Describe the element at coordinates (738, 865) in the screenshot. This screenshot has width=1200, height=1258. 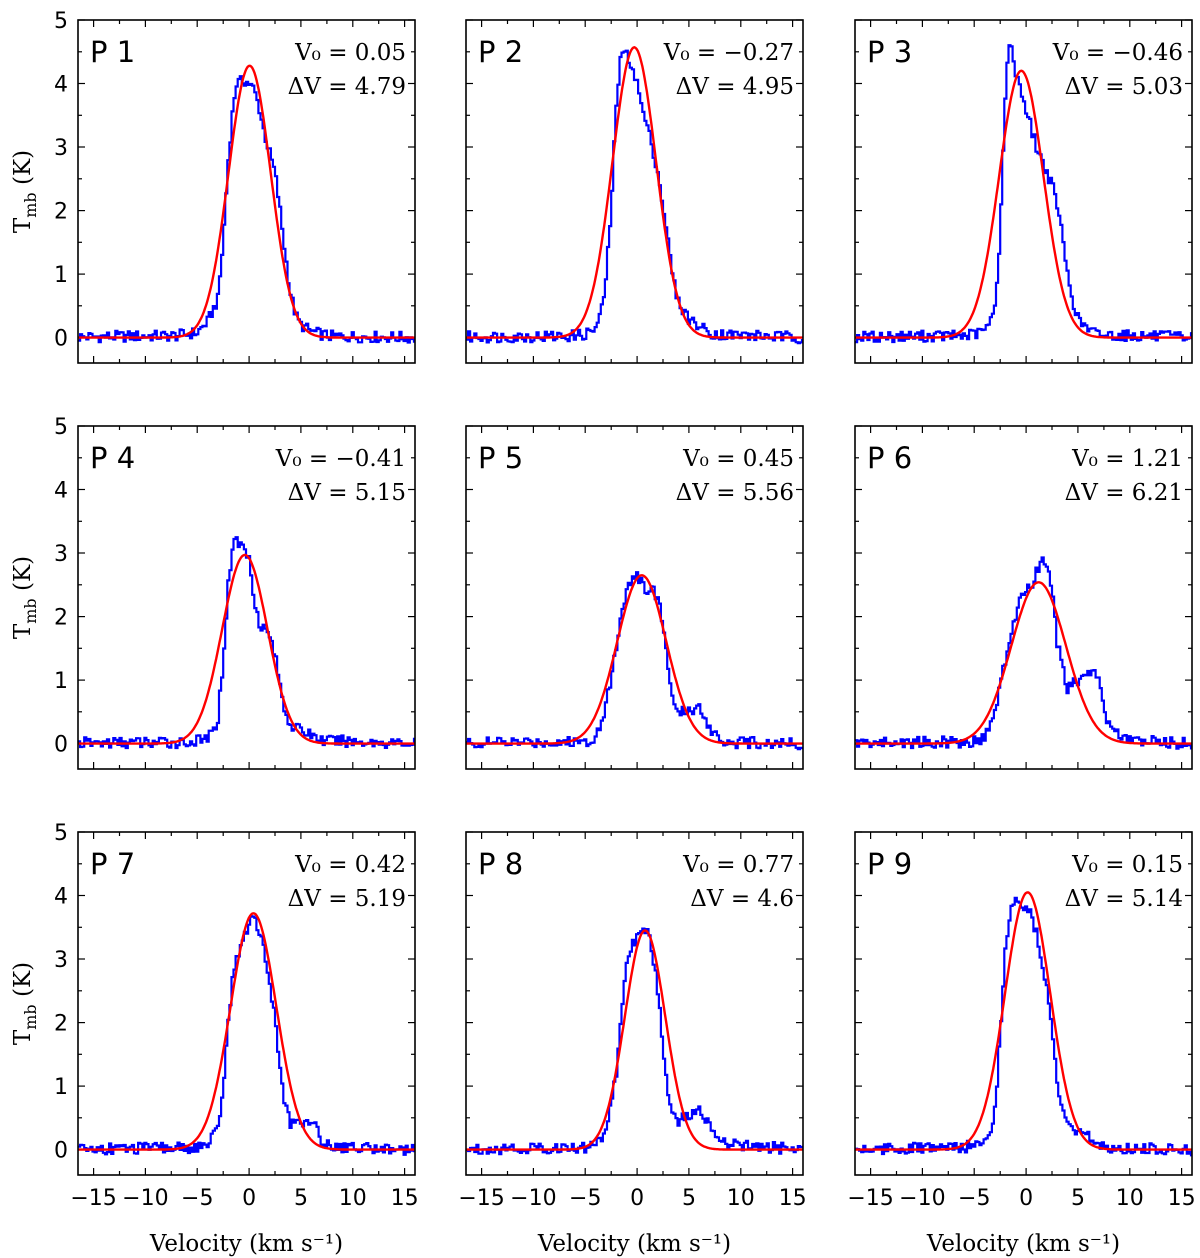
I see `fit-v0: V₀ = 0.77` at that location.